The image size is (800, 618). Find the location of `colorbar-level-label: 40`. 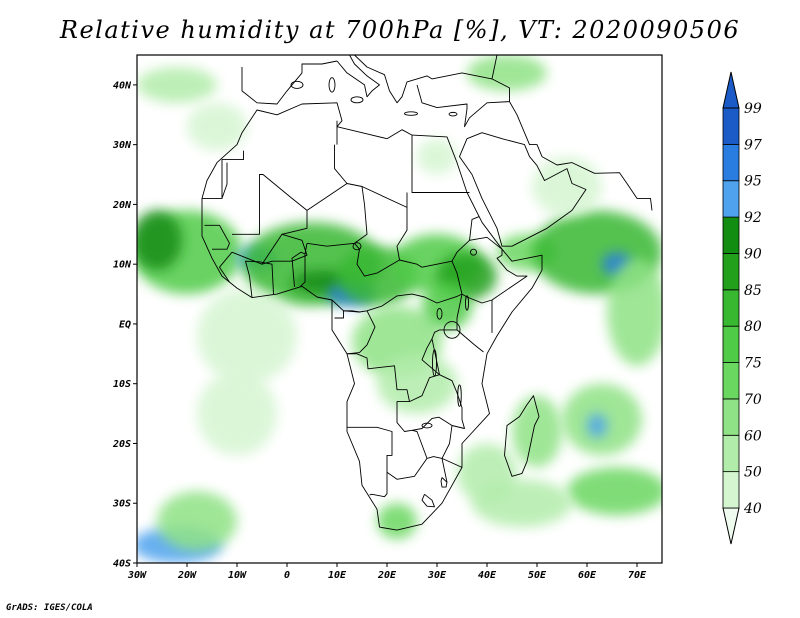

colorbar-level-label: 40 is located at coordinates (752, 509).